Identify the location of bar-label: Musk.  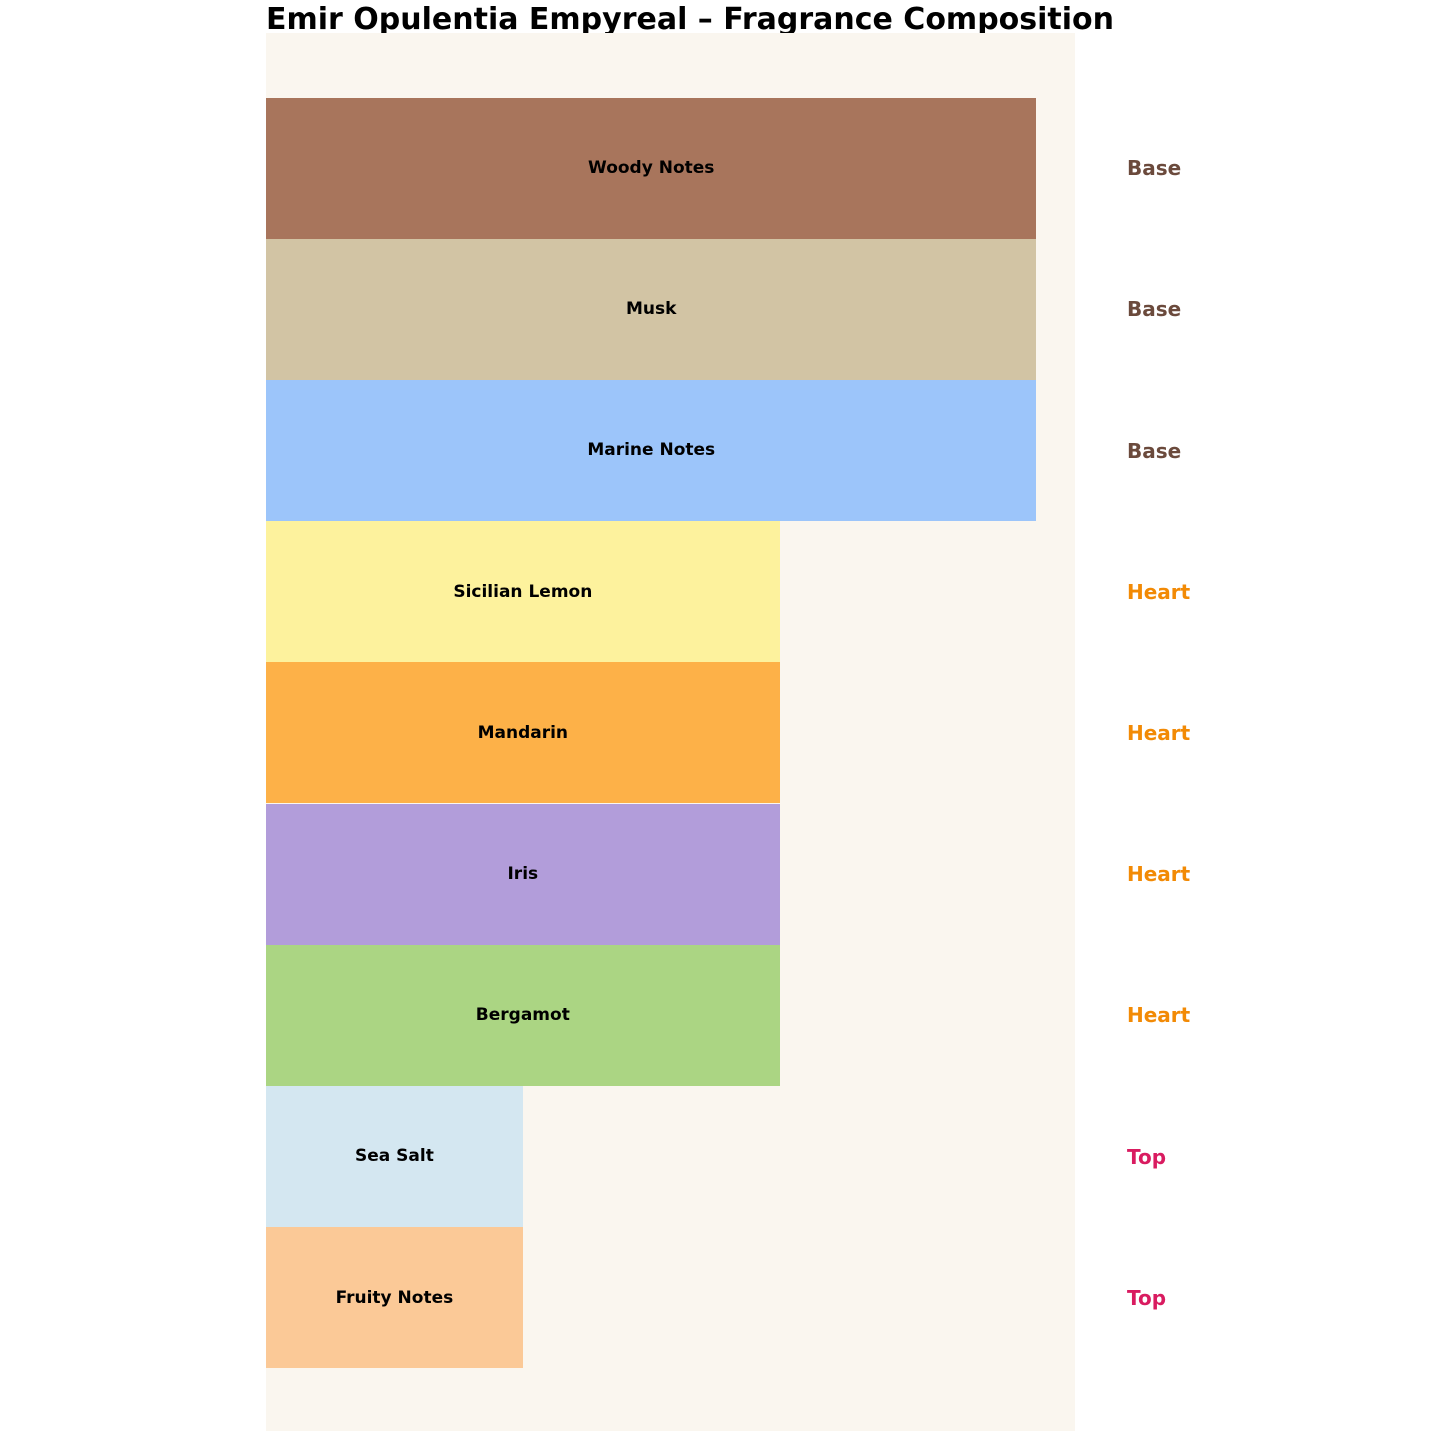
(651, 309).